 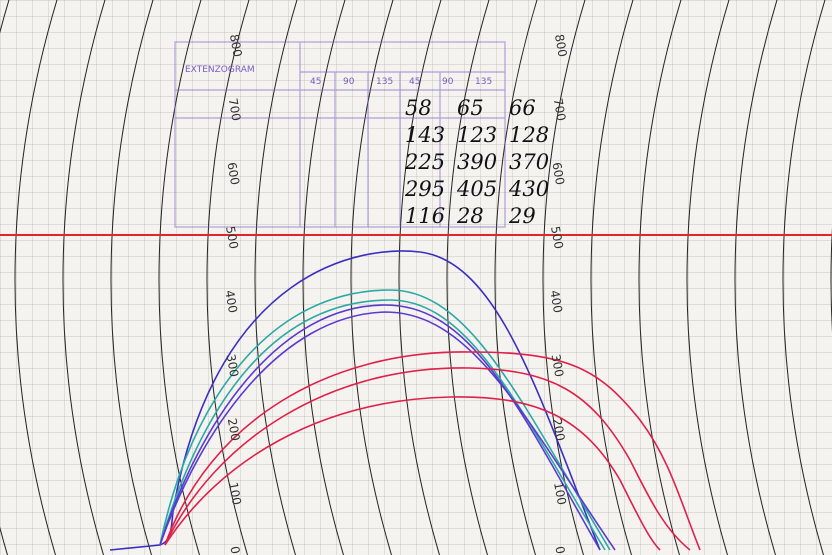 I want to click on handwritten-number: 28, so click(x=470, y=216).